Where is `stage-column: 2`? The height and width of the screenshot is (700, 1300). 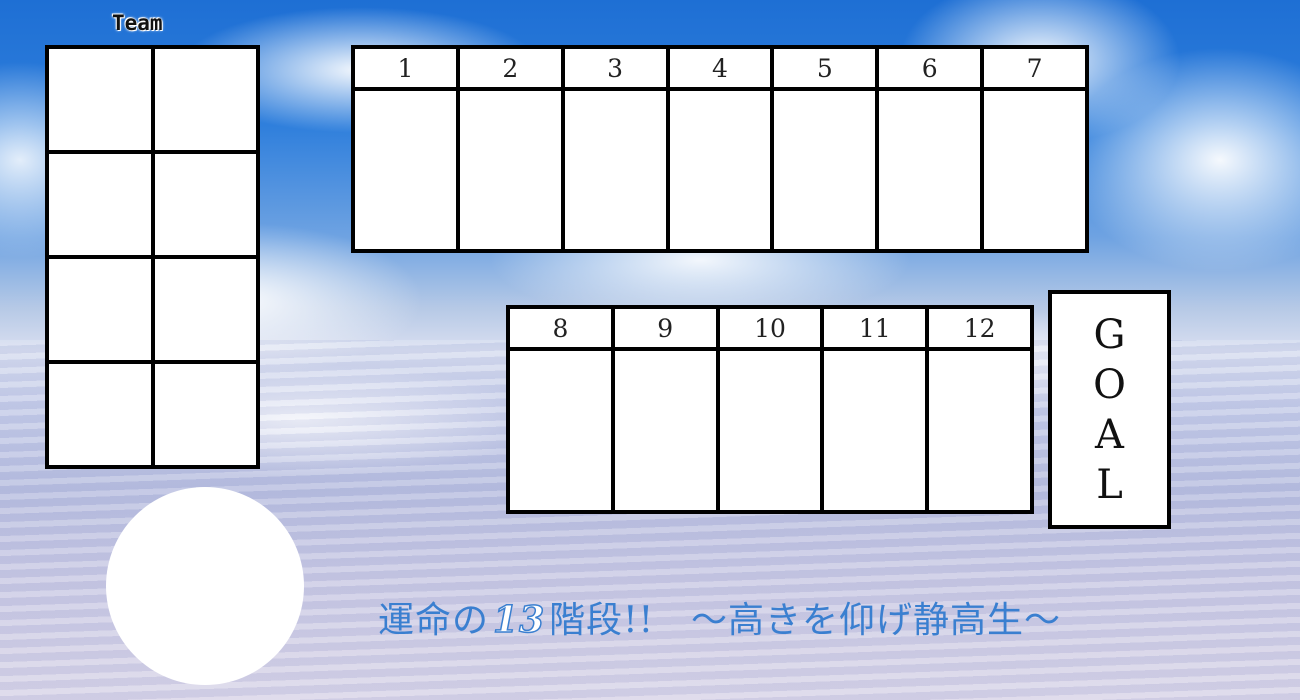 stage-column: 2 is located at coordinates (510, 149).